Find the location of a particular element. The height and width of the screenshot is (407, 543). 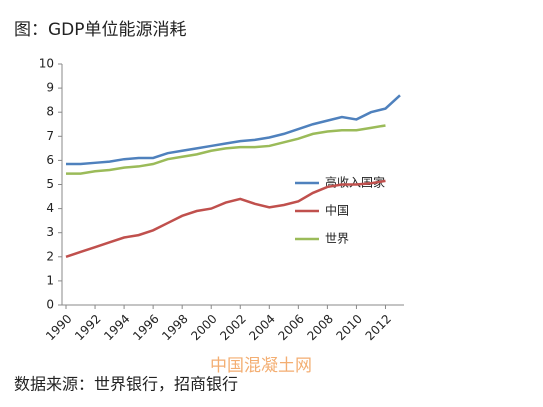

x-tick-label: 1998 is located at coordinates (174, 327).